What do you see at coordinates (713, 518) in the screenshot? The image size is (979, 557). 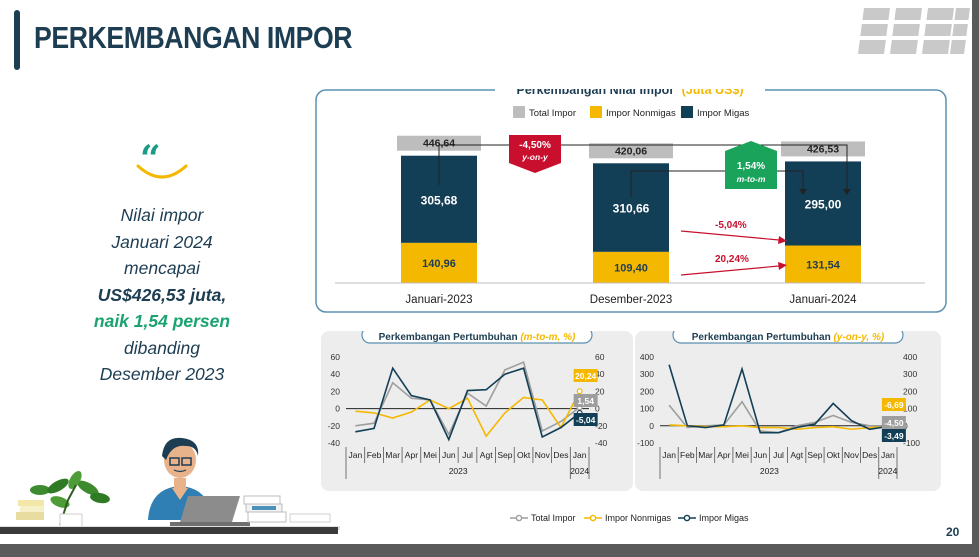 I see `legend-migas: Impor Migas` at bounding box center [713, 518].